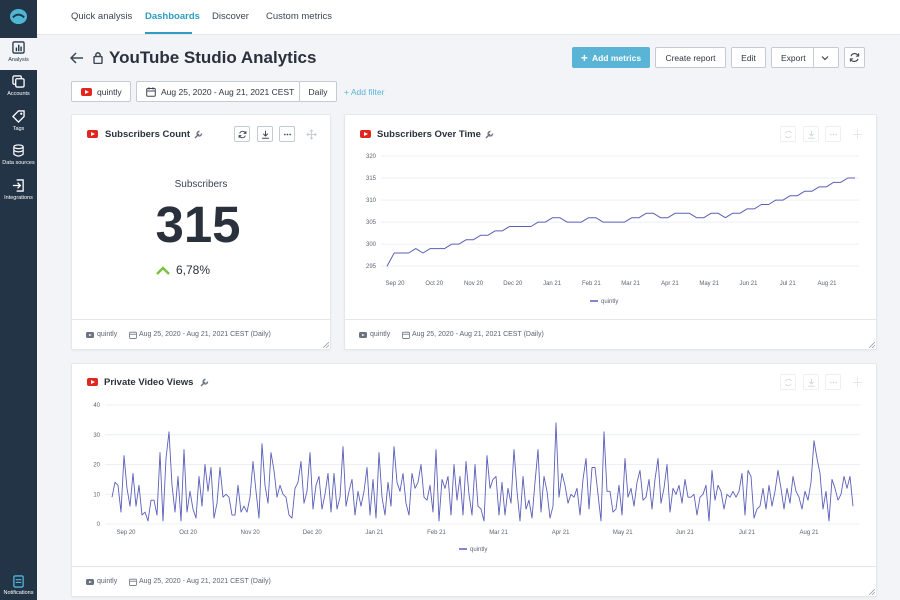 This screenshot has height=600, width=900. I want to click on sidebar-item-label: Accounts, so click(18, 94).